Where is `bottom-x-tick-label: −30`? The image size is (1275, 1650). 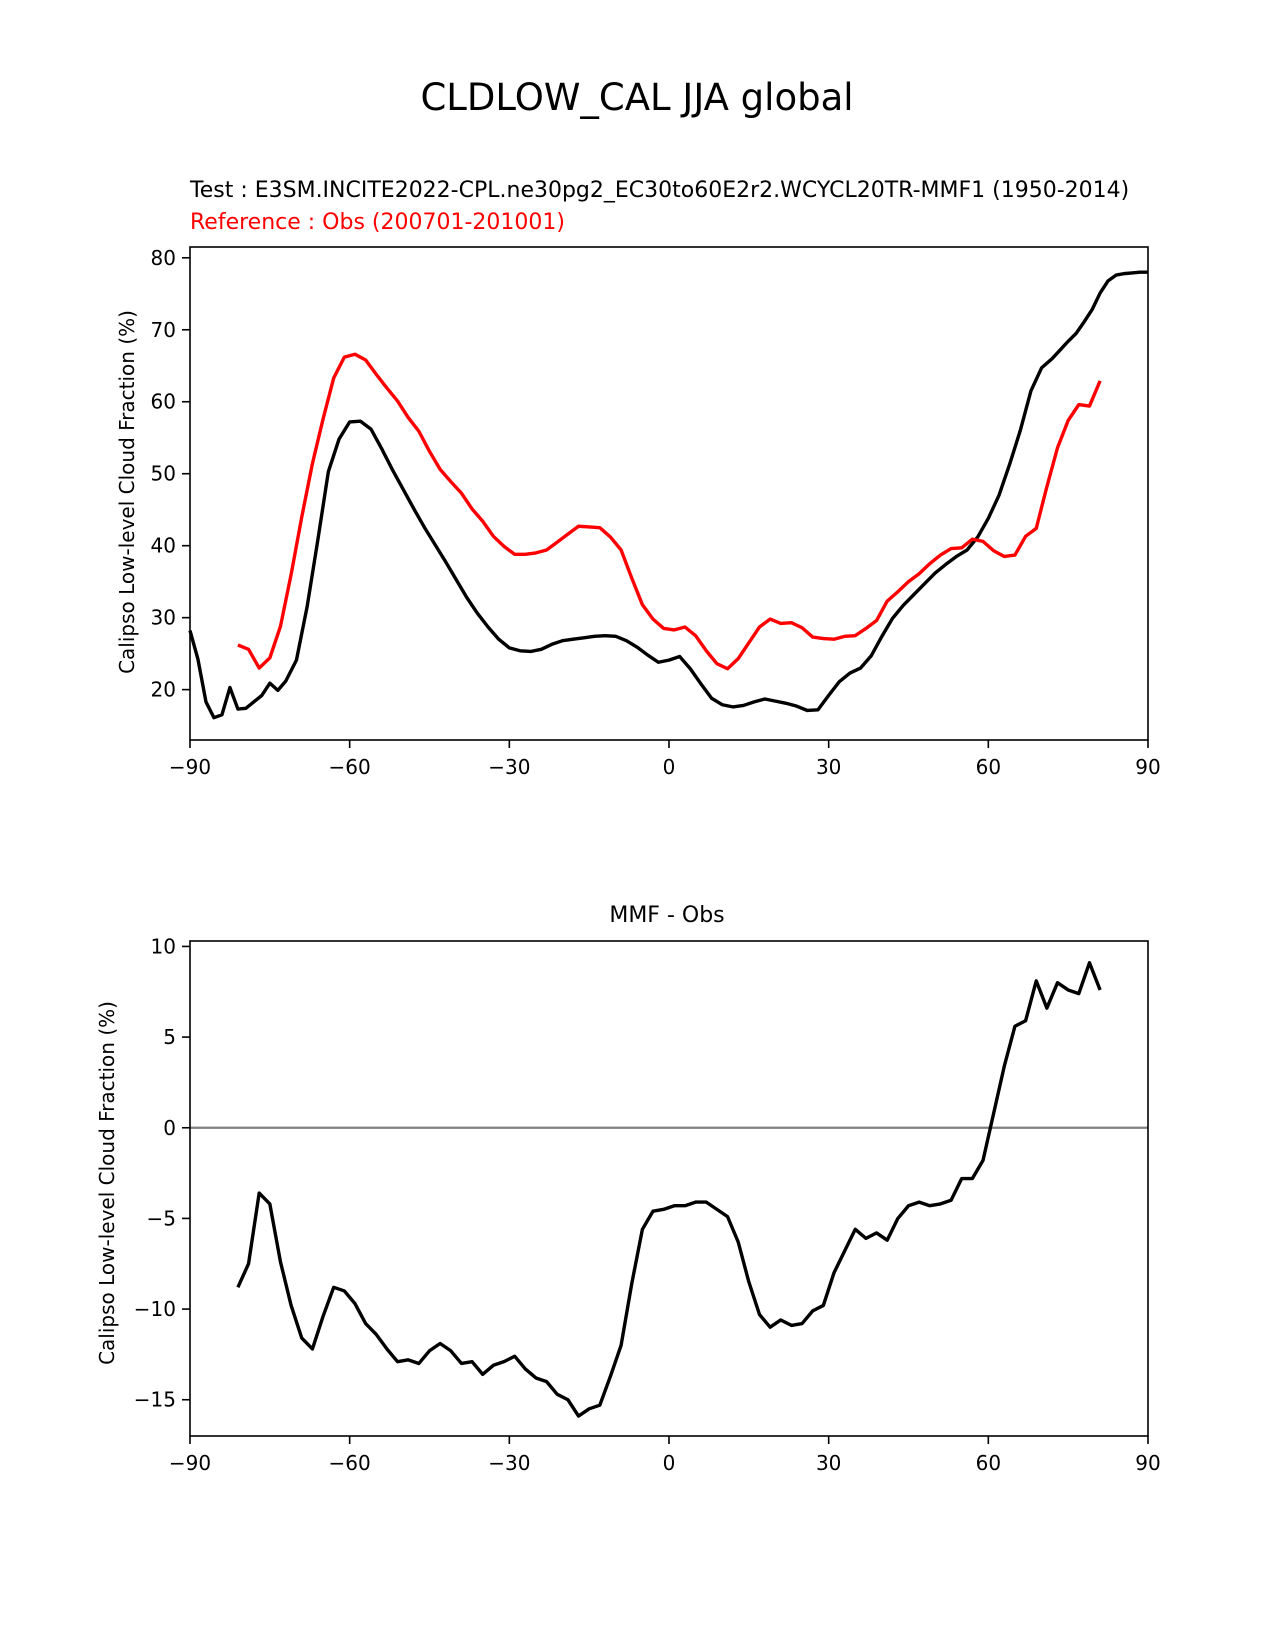 bottom-x-tick-label: −30 is located at coordinates (509, 1463).